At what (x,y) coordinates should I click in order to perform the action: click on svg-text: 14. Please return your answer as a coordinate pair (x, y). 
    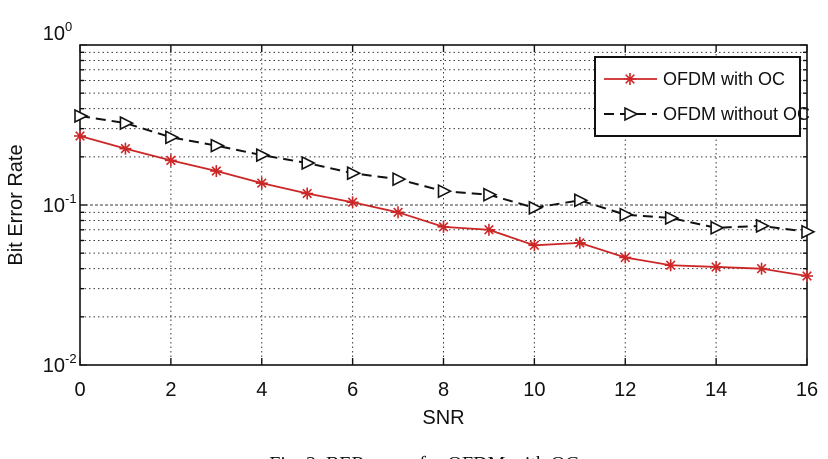
    Looking at the image, I should click on (716, 390).